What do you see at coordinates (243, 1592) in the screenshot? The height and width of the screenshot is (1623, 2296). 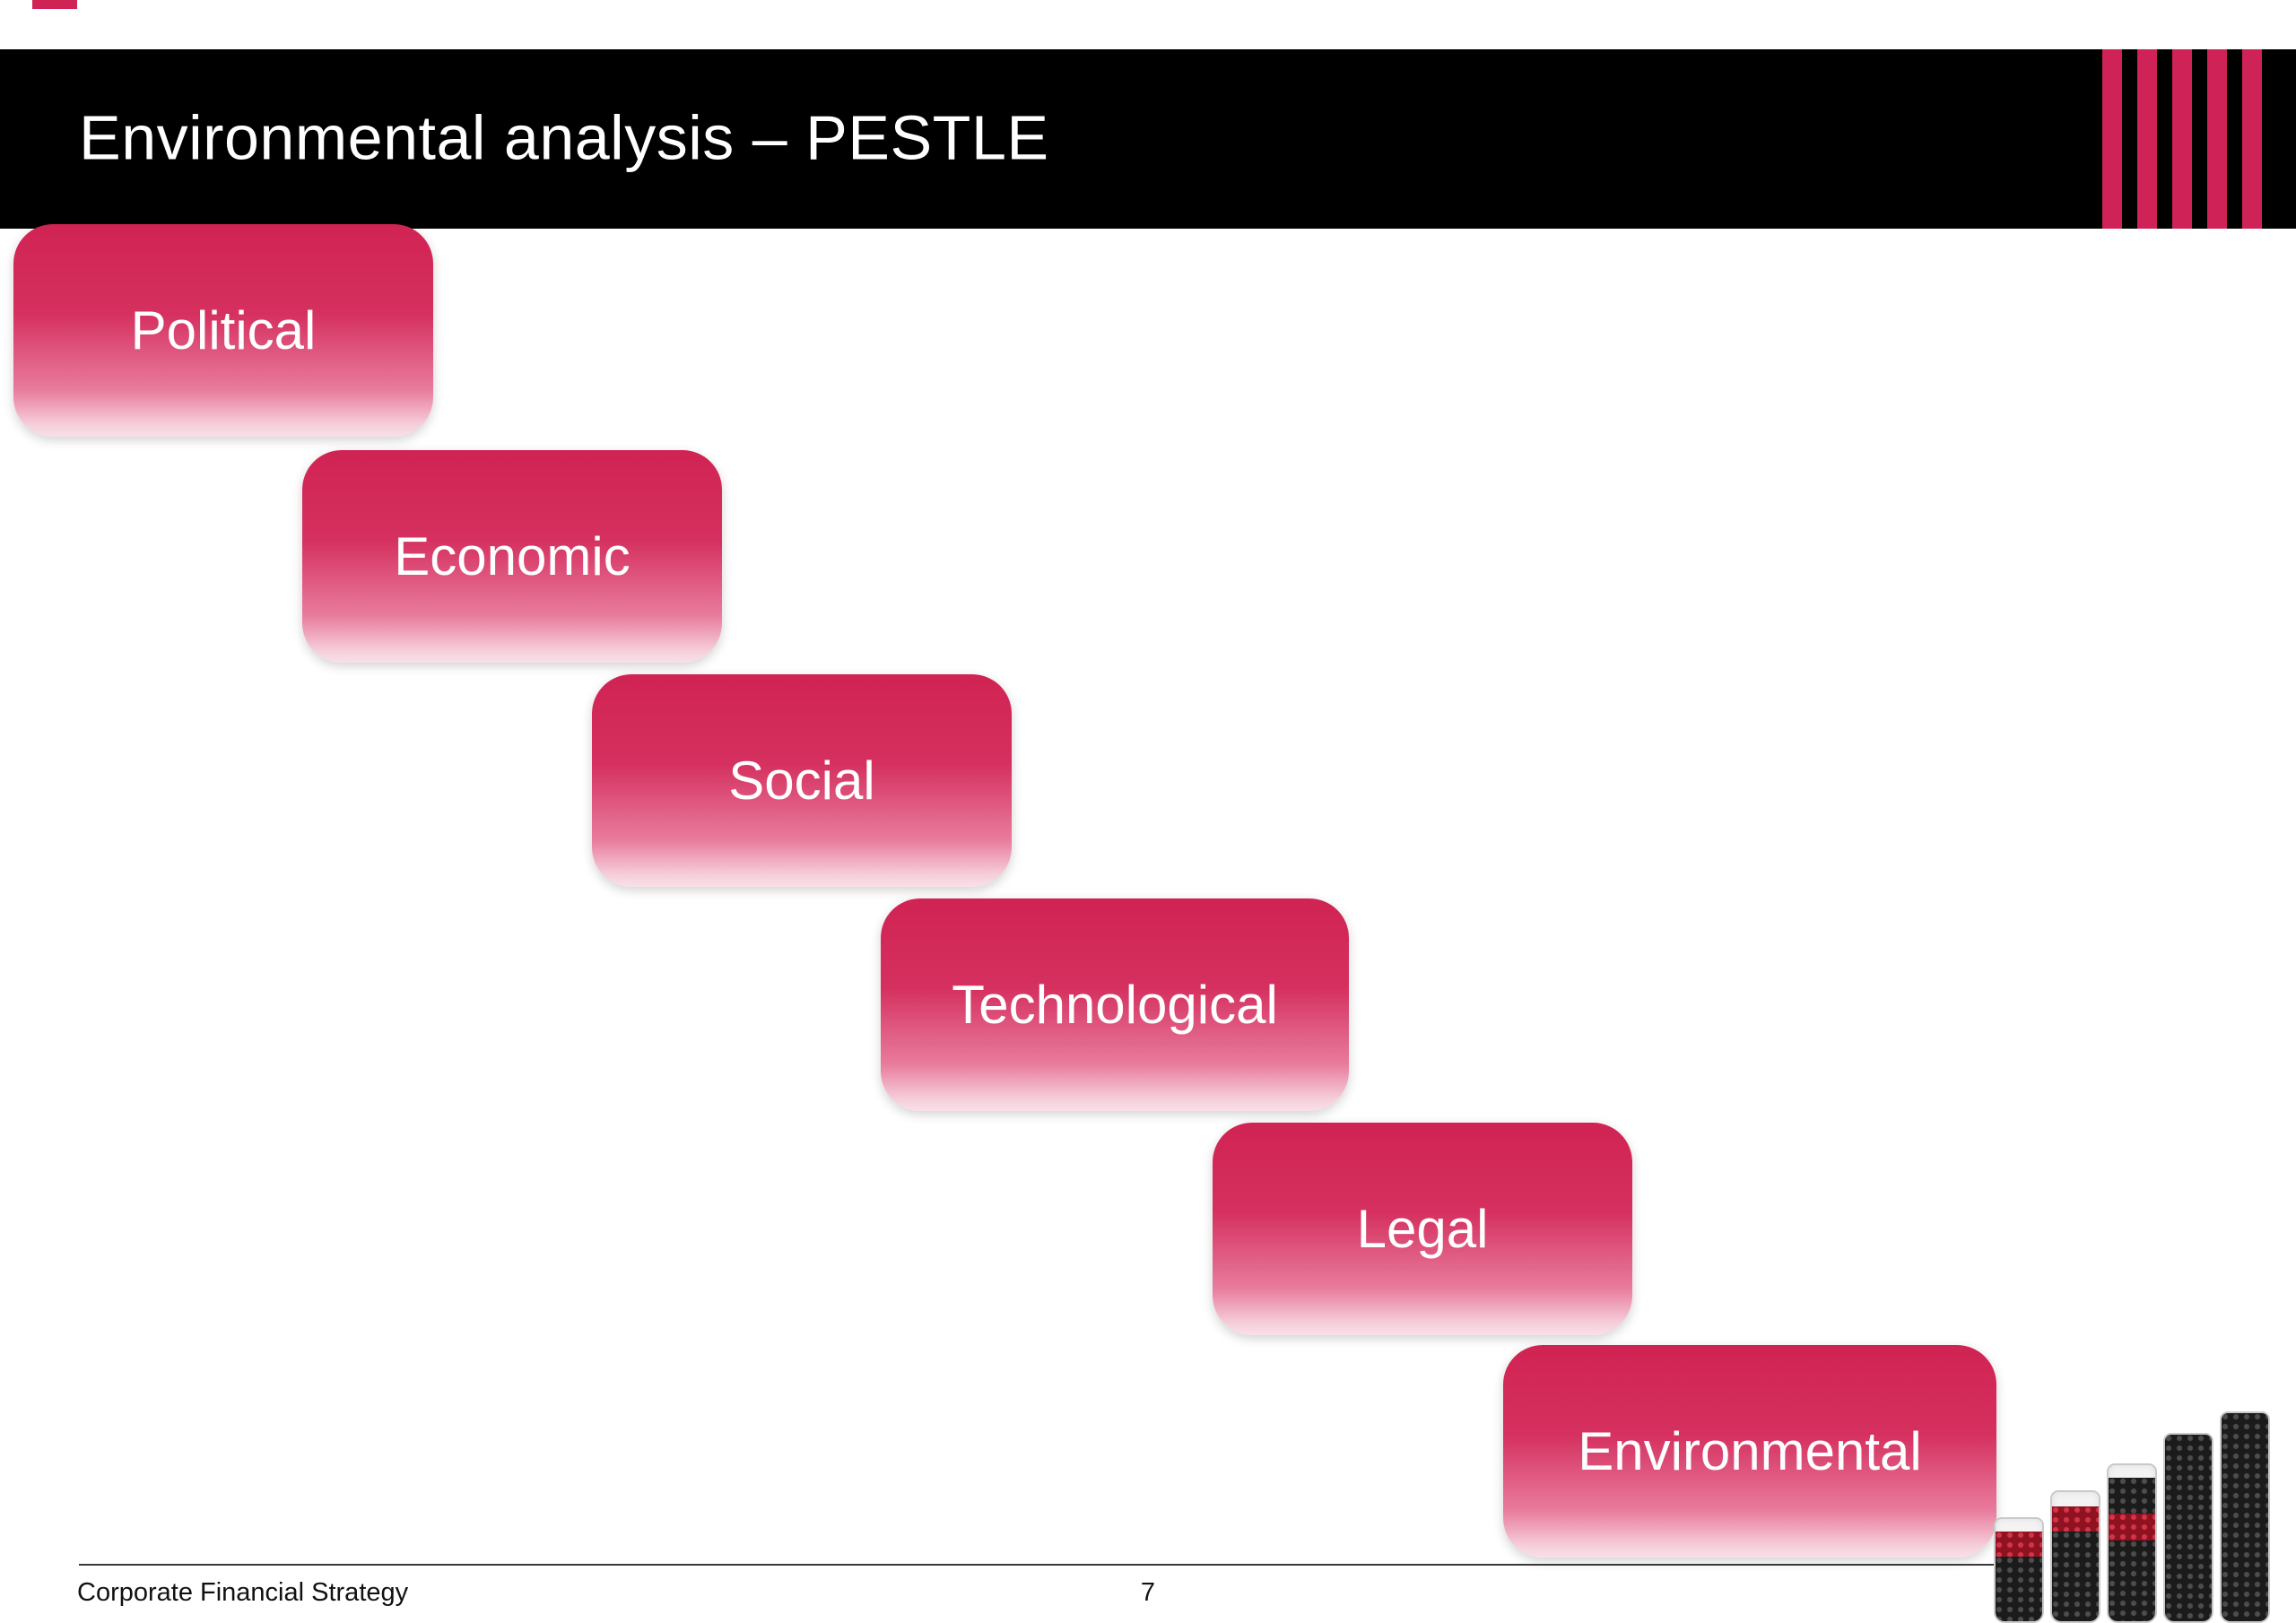 I see `footer-course-title: Corporate Financial Strategy` at bounding box center [243, 1592].